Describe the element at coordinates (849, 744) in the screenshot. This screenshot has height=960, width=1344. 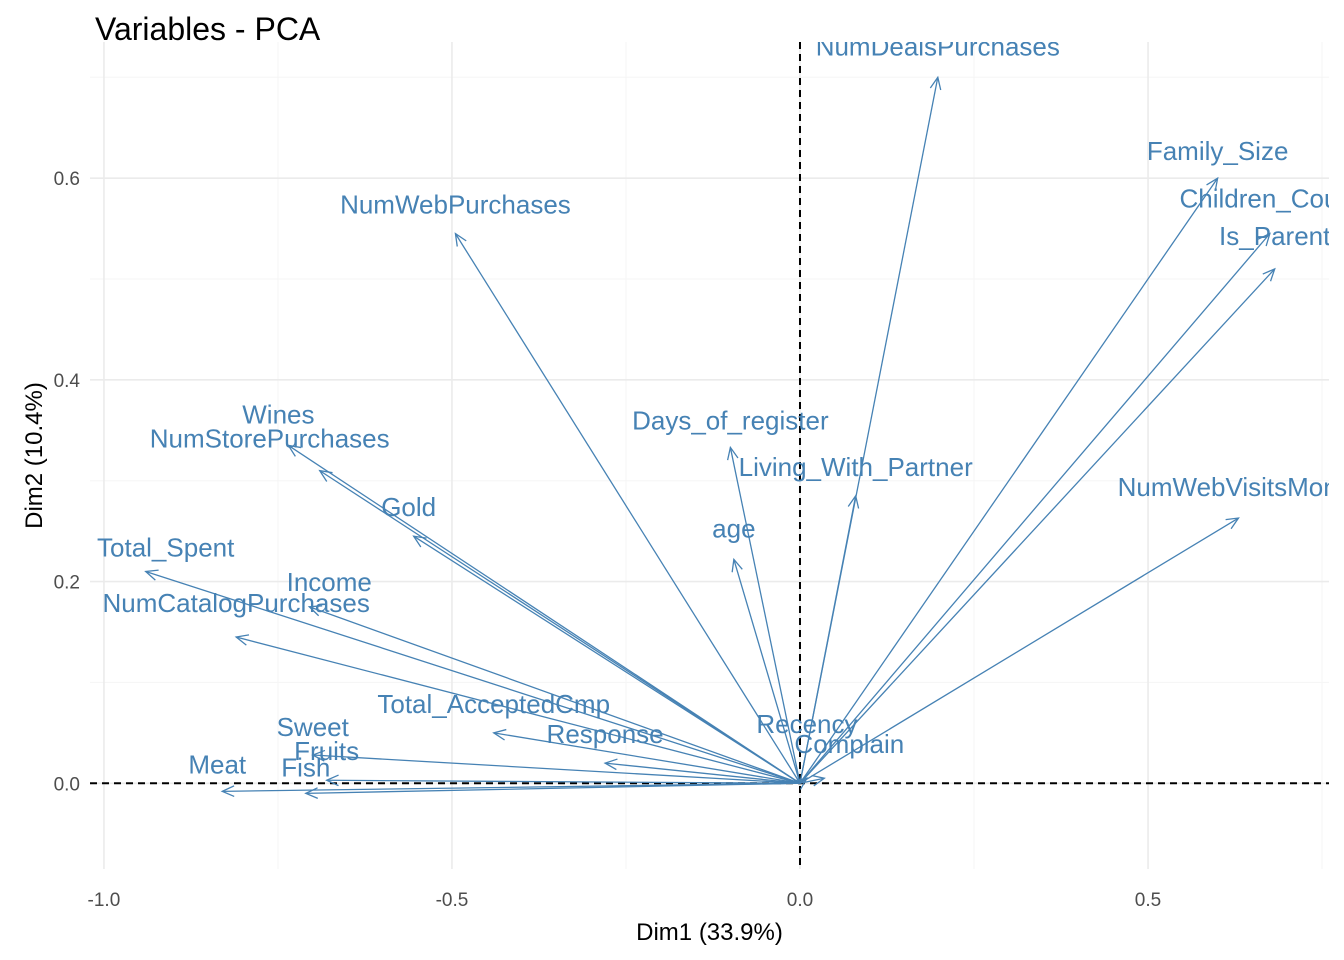
I see `label-complain: Complain` at that location.